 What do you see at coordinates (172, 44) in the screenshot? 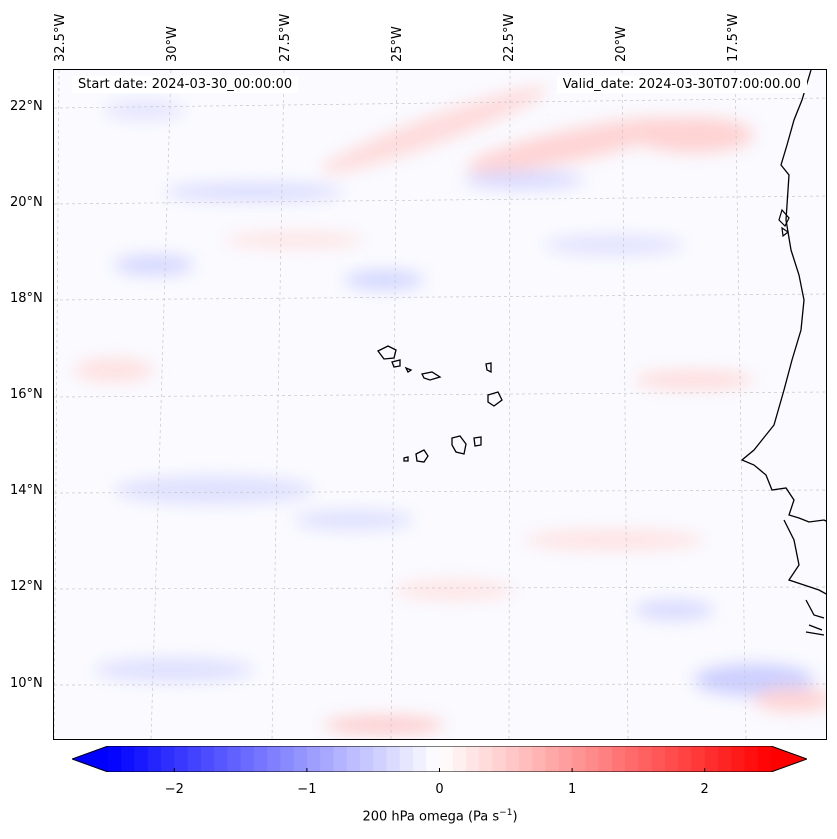
I see `longitude-label: 30°W` at bounding box center [172, 44].